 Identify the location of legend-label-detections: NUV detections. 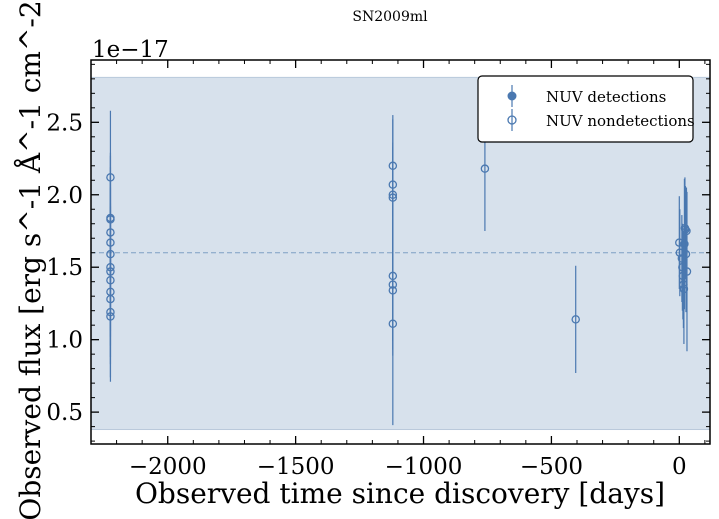
(606, 97).